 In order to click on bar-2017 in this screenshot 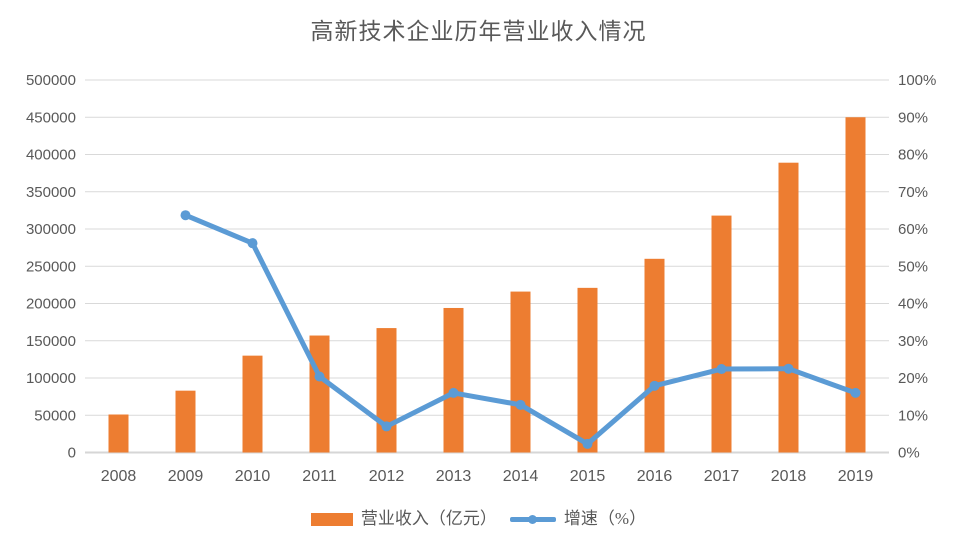, I will do `click(721, 334)`.